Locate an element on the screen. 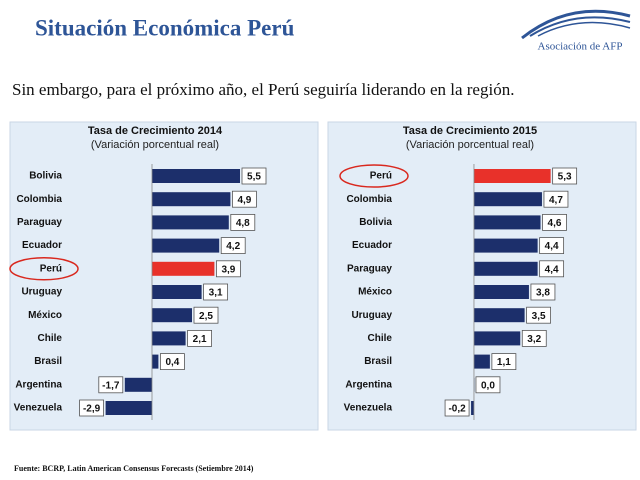 The height and width of the screenshot is (480, 640). value-label: -0,2 is located at coordinates (457, 409).